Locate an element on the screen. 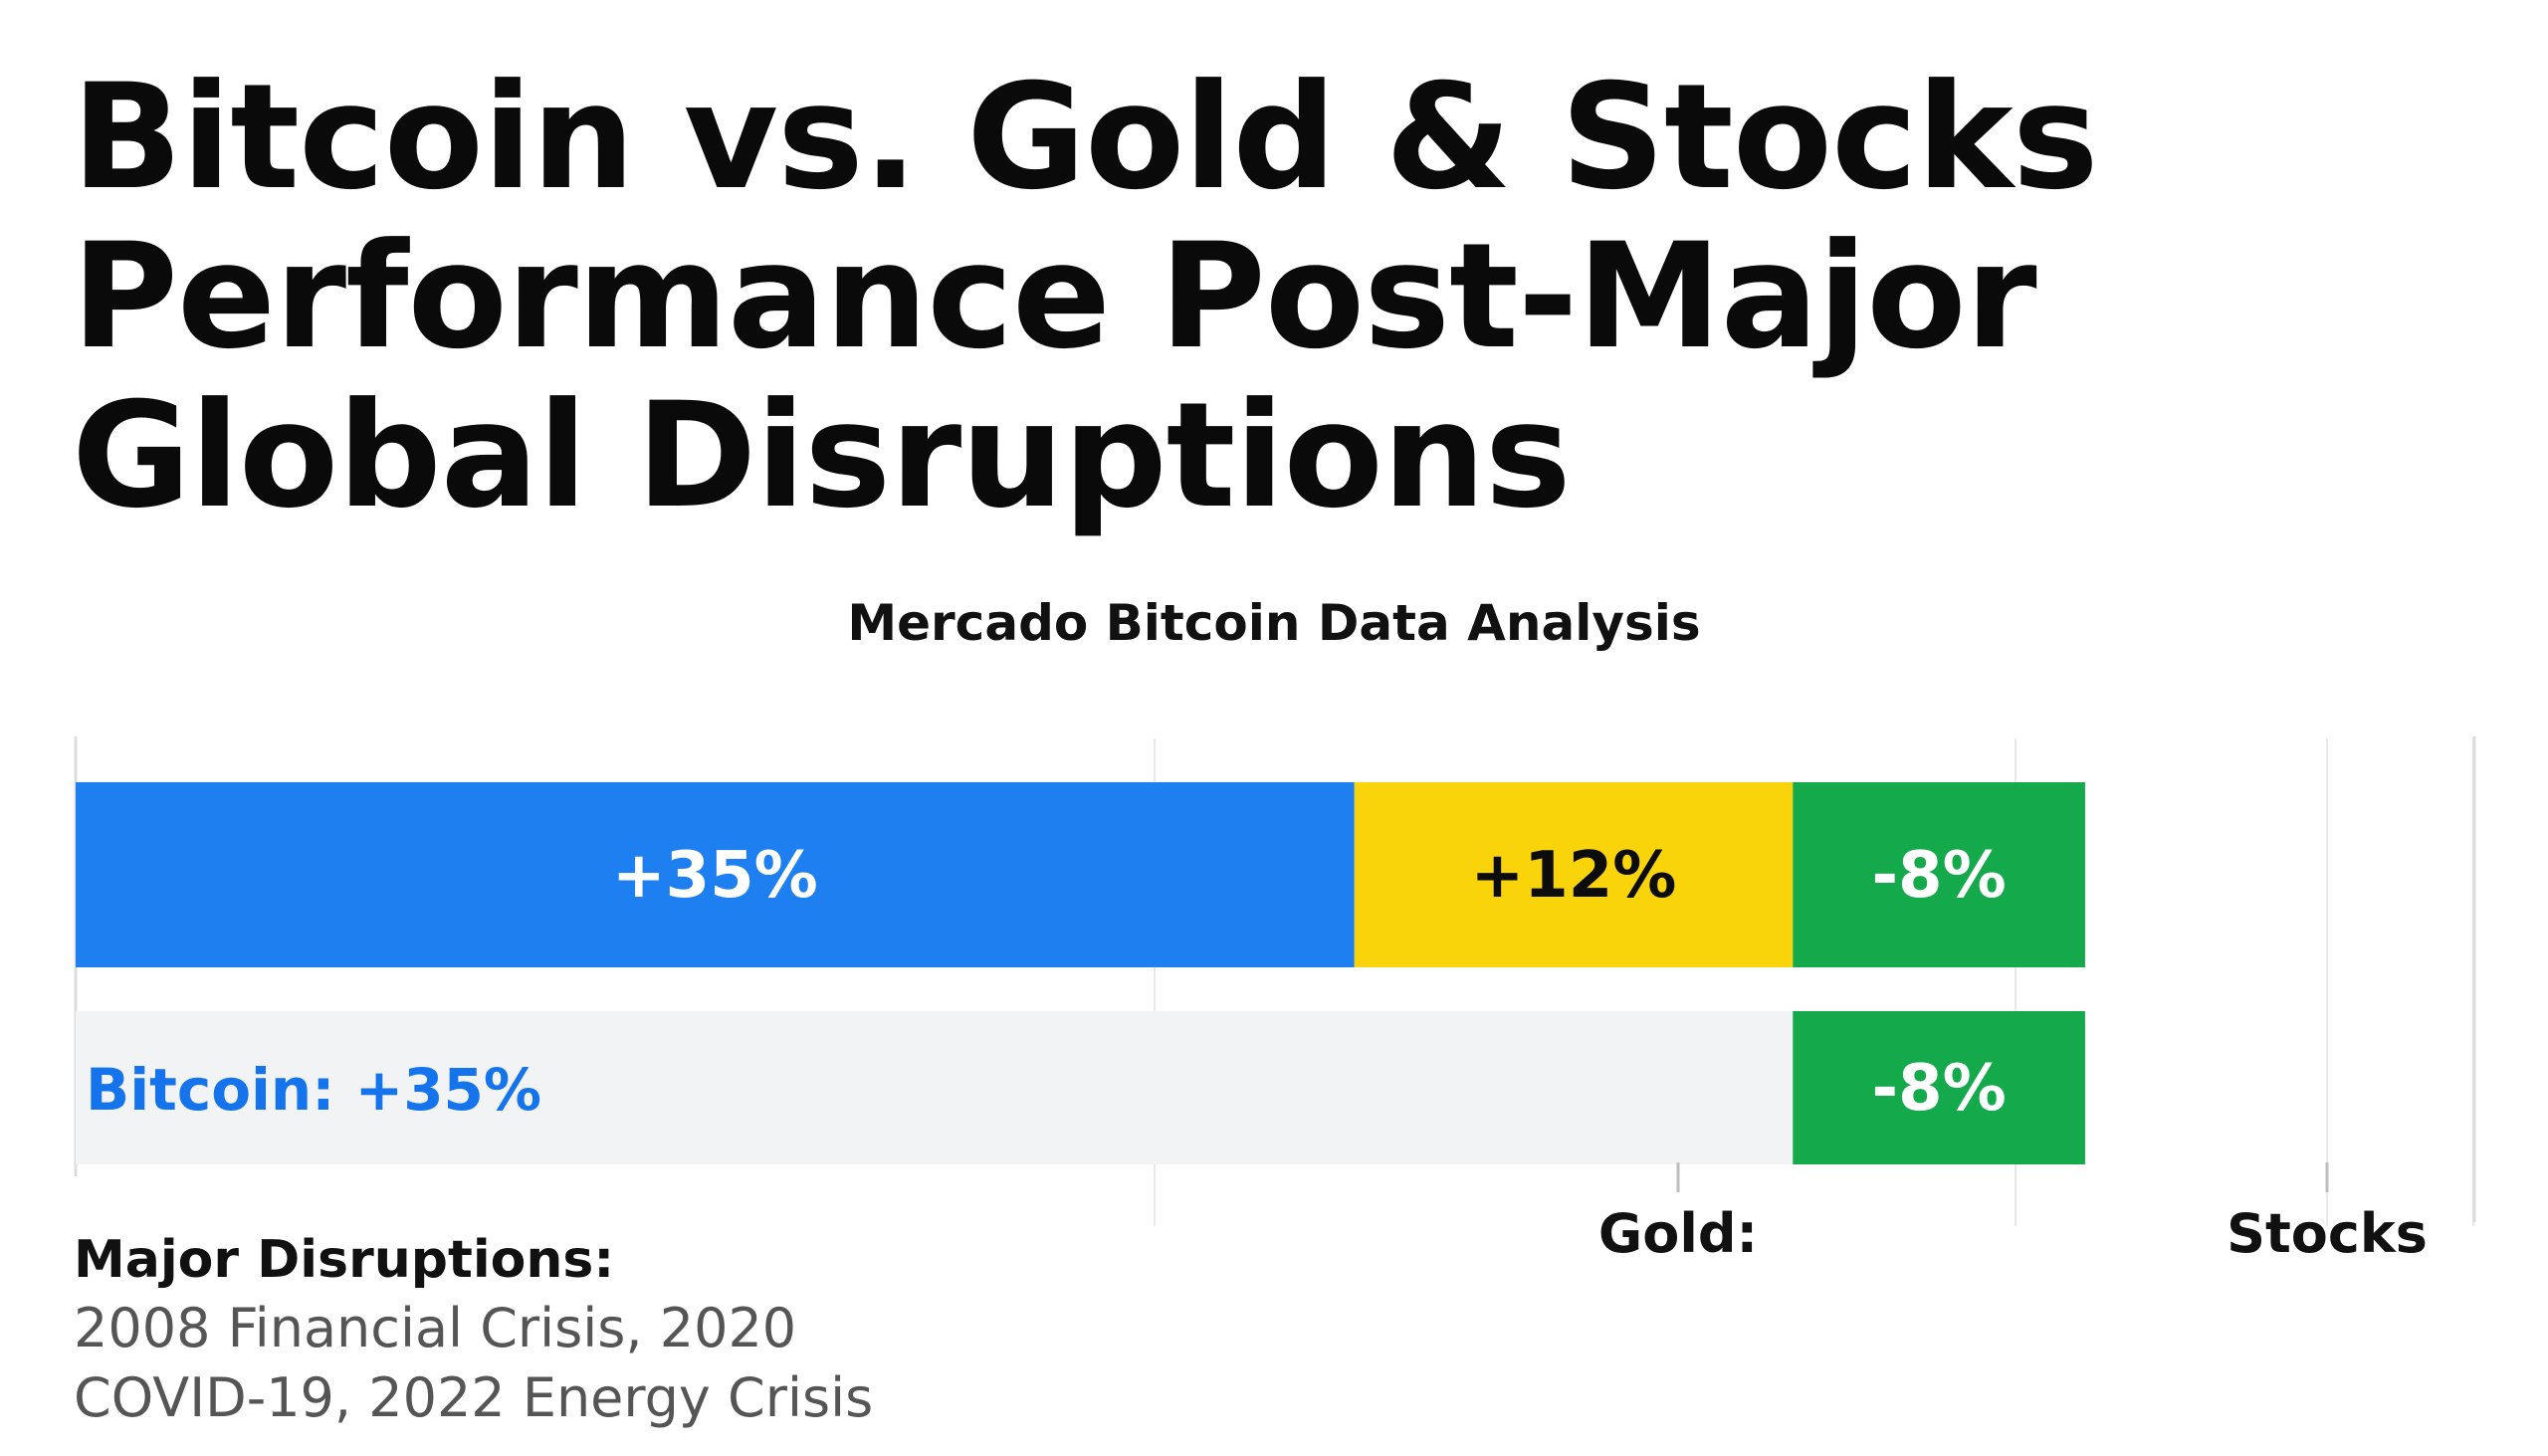 The image size is (2548, 1456). title-line-3: Global Disruptions is located at coordinates (822, 455).